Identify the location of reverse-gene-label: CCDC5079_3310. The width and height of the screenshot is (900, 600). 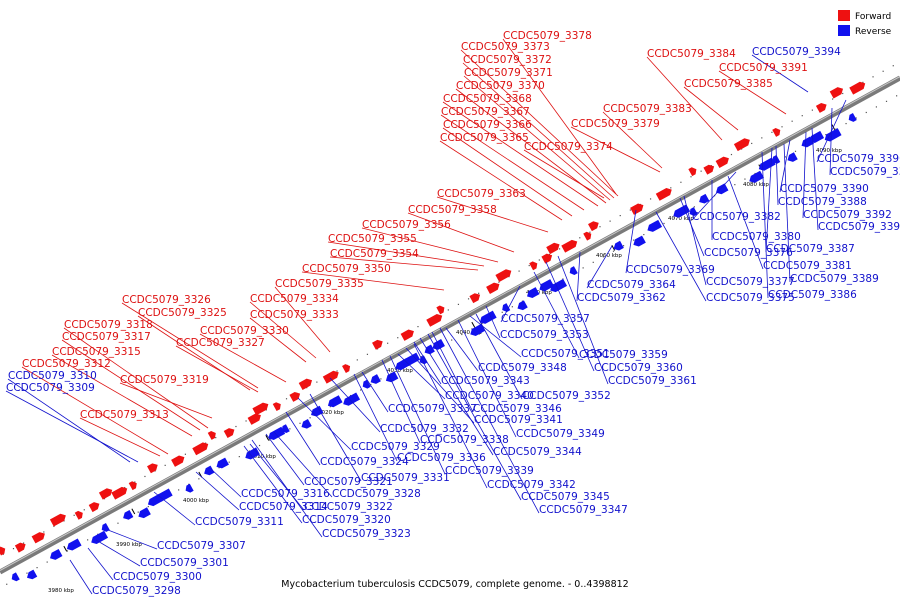
(52, 376).